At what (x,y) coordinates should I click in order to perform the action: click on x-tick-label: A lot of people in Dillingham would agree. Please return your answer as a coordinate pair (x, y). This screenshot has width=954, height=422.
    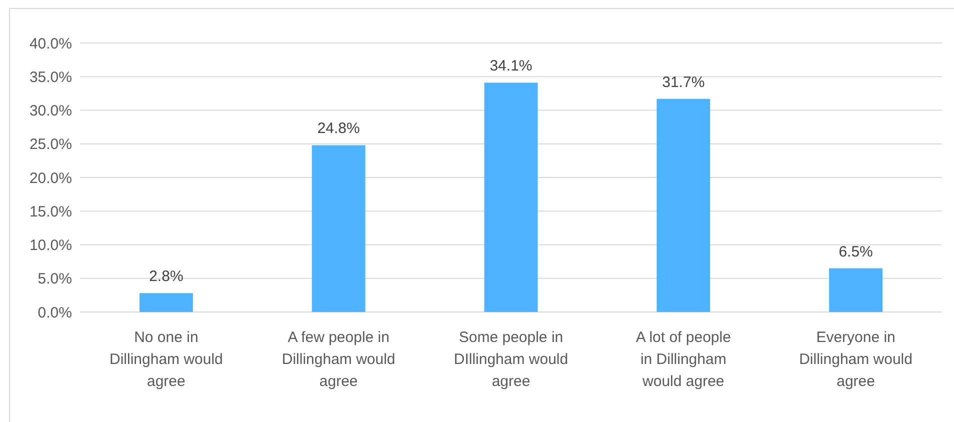
    Looking at the image, I should click on (683, 359).